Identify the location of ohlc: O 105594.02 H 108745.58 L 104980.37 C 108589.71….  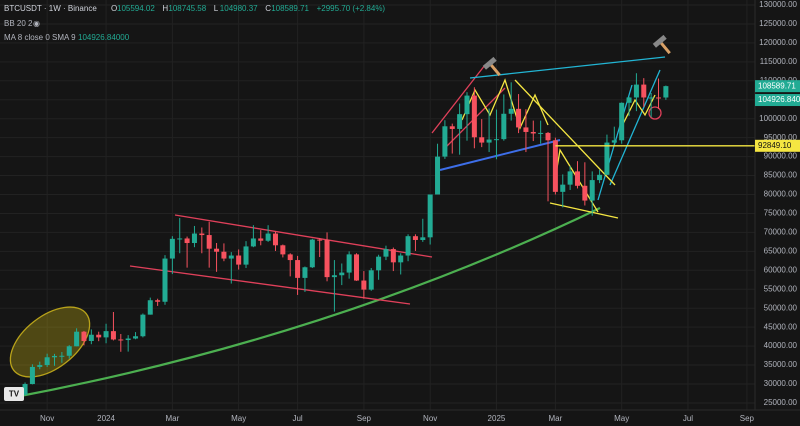
(248, 8).